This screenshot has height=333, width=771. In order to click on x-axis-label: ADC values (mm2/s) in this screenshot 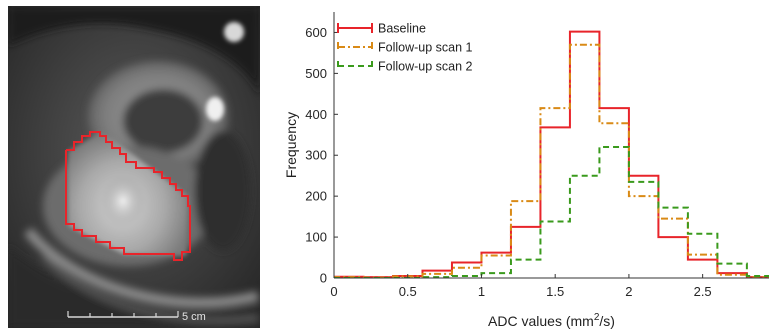, I will do `click(551, 320)`.